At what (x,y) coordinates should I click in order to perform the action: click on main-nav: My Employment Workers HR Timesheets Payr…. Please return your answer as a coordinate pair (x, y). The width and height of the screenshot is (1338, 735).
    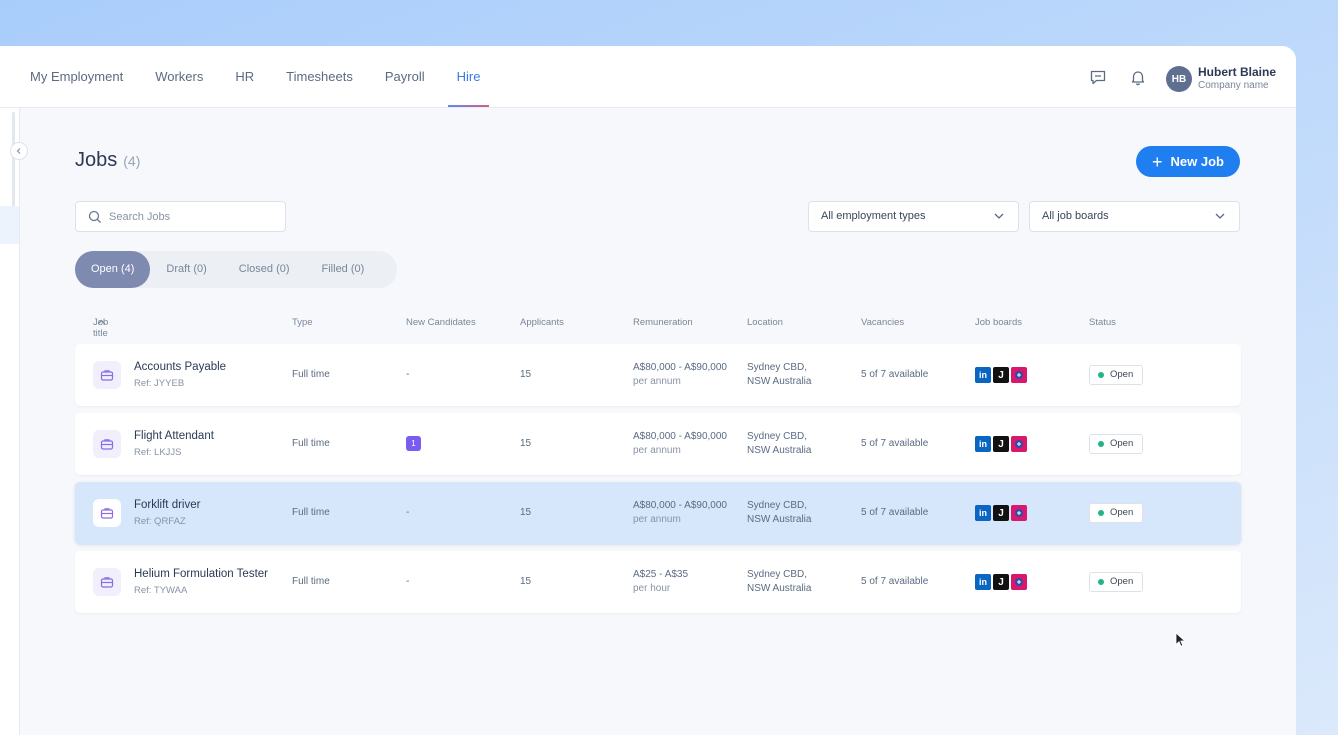
    Looking at the image, I should click on (271, 77).